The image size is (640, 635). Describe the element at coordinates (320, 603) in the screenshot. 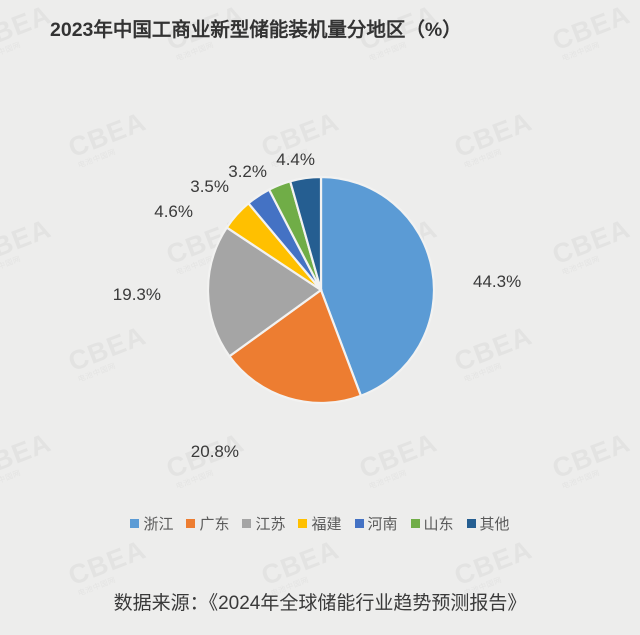

I see `source-note: 数据来源：《2024年全球储能行业趋势预测报告》` at that location.